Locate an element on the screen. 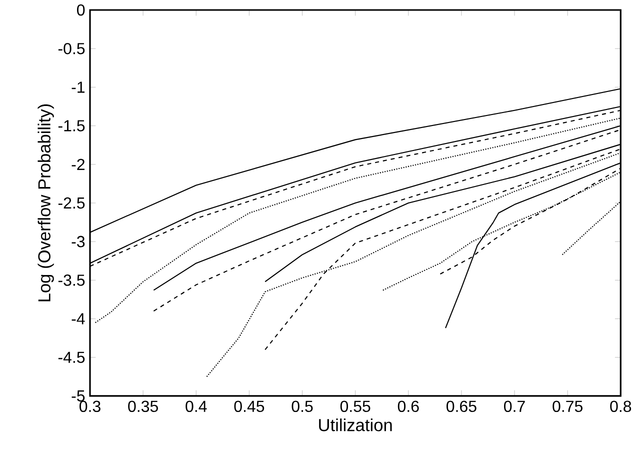  x-tick-label: 0.8 is located at coordinates (621, 406).